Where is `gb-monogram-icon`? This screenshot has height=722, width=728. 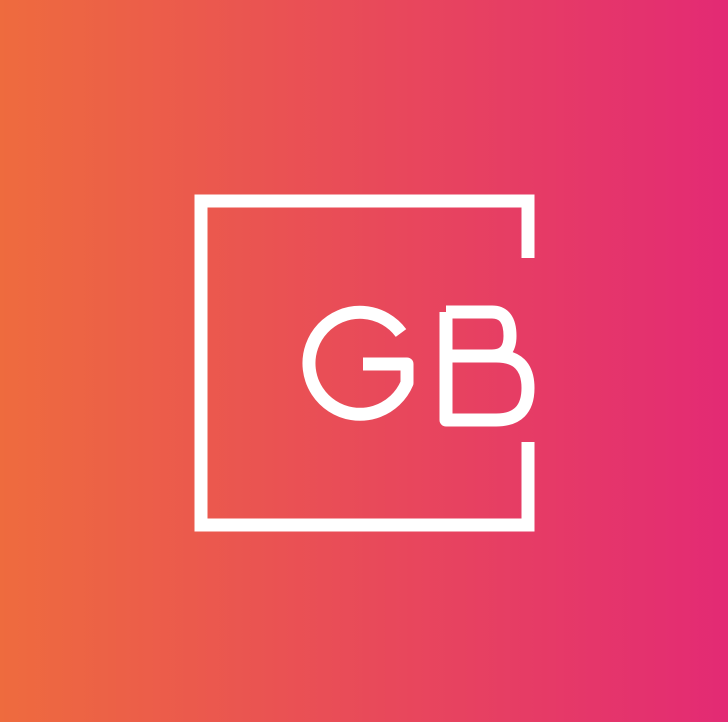
gb-monogram-icon is located at coordinates (418, 366).